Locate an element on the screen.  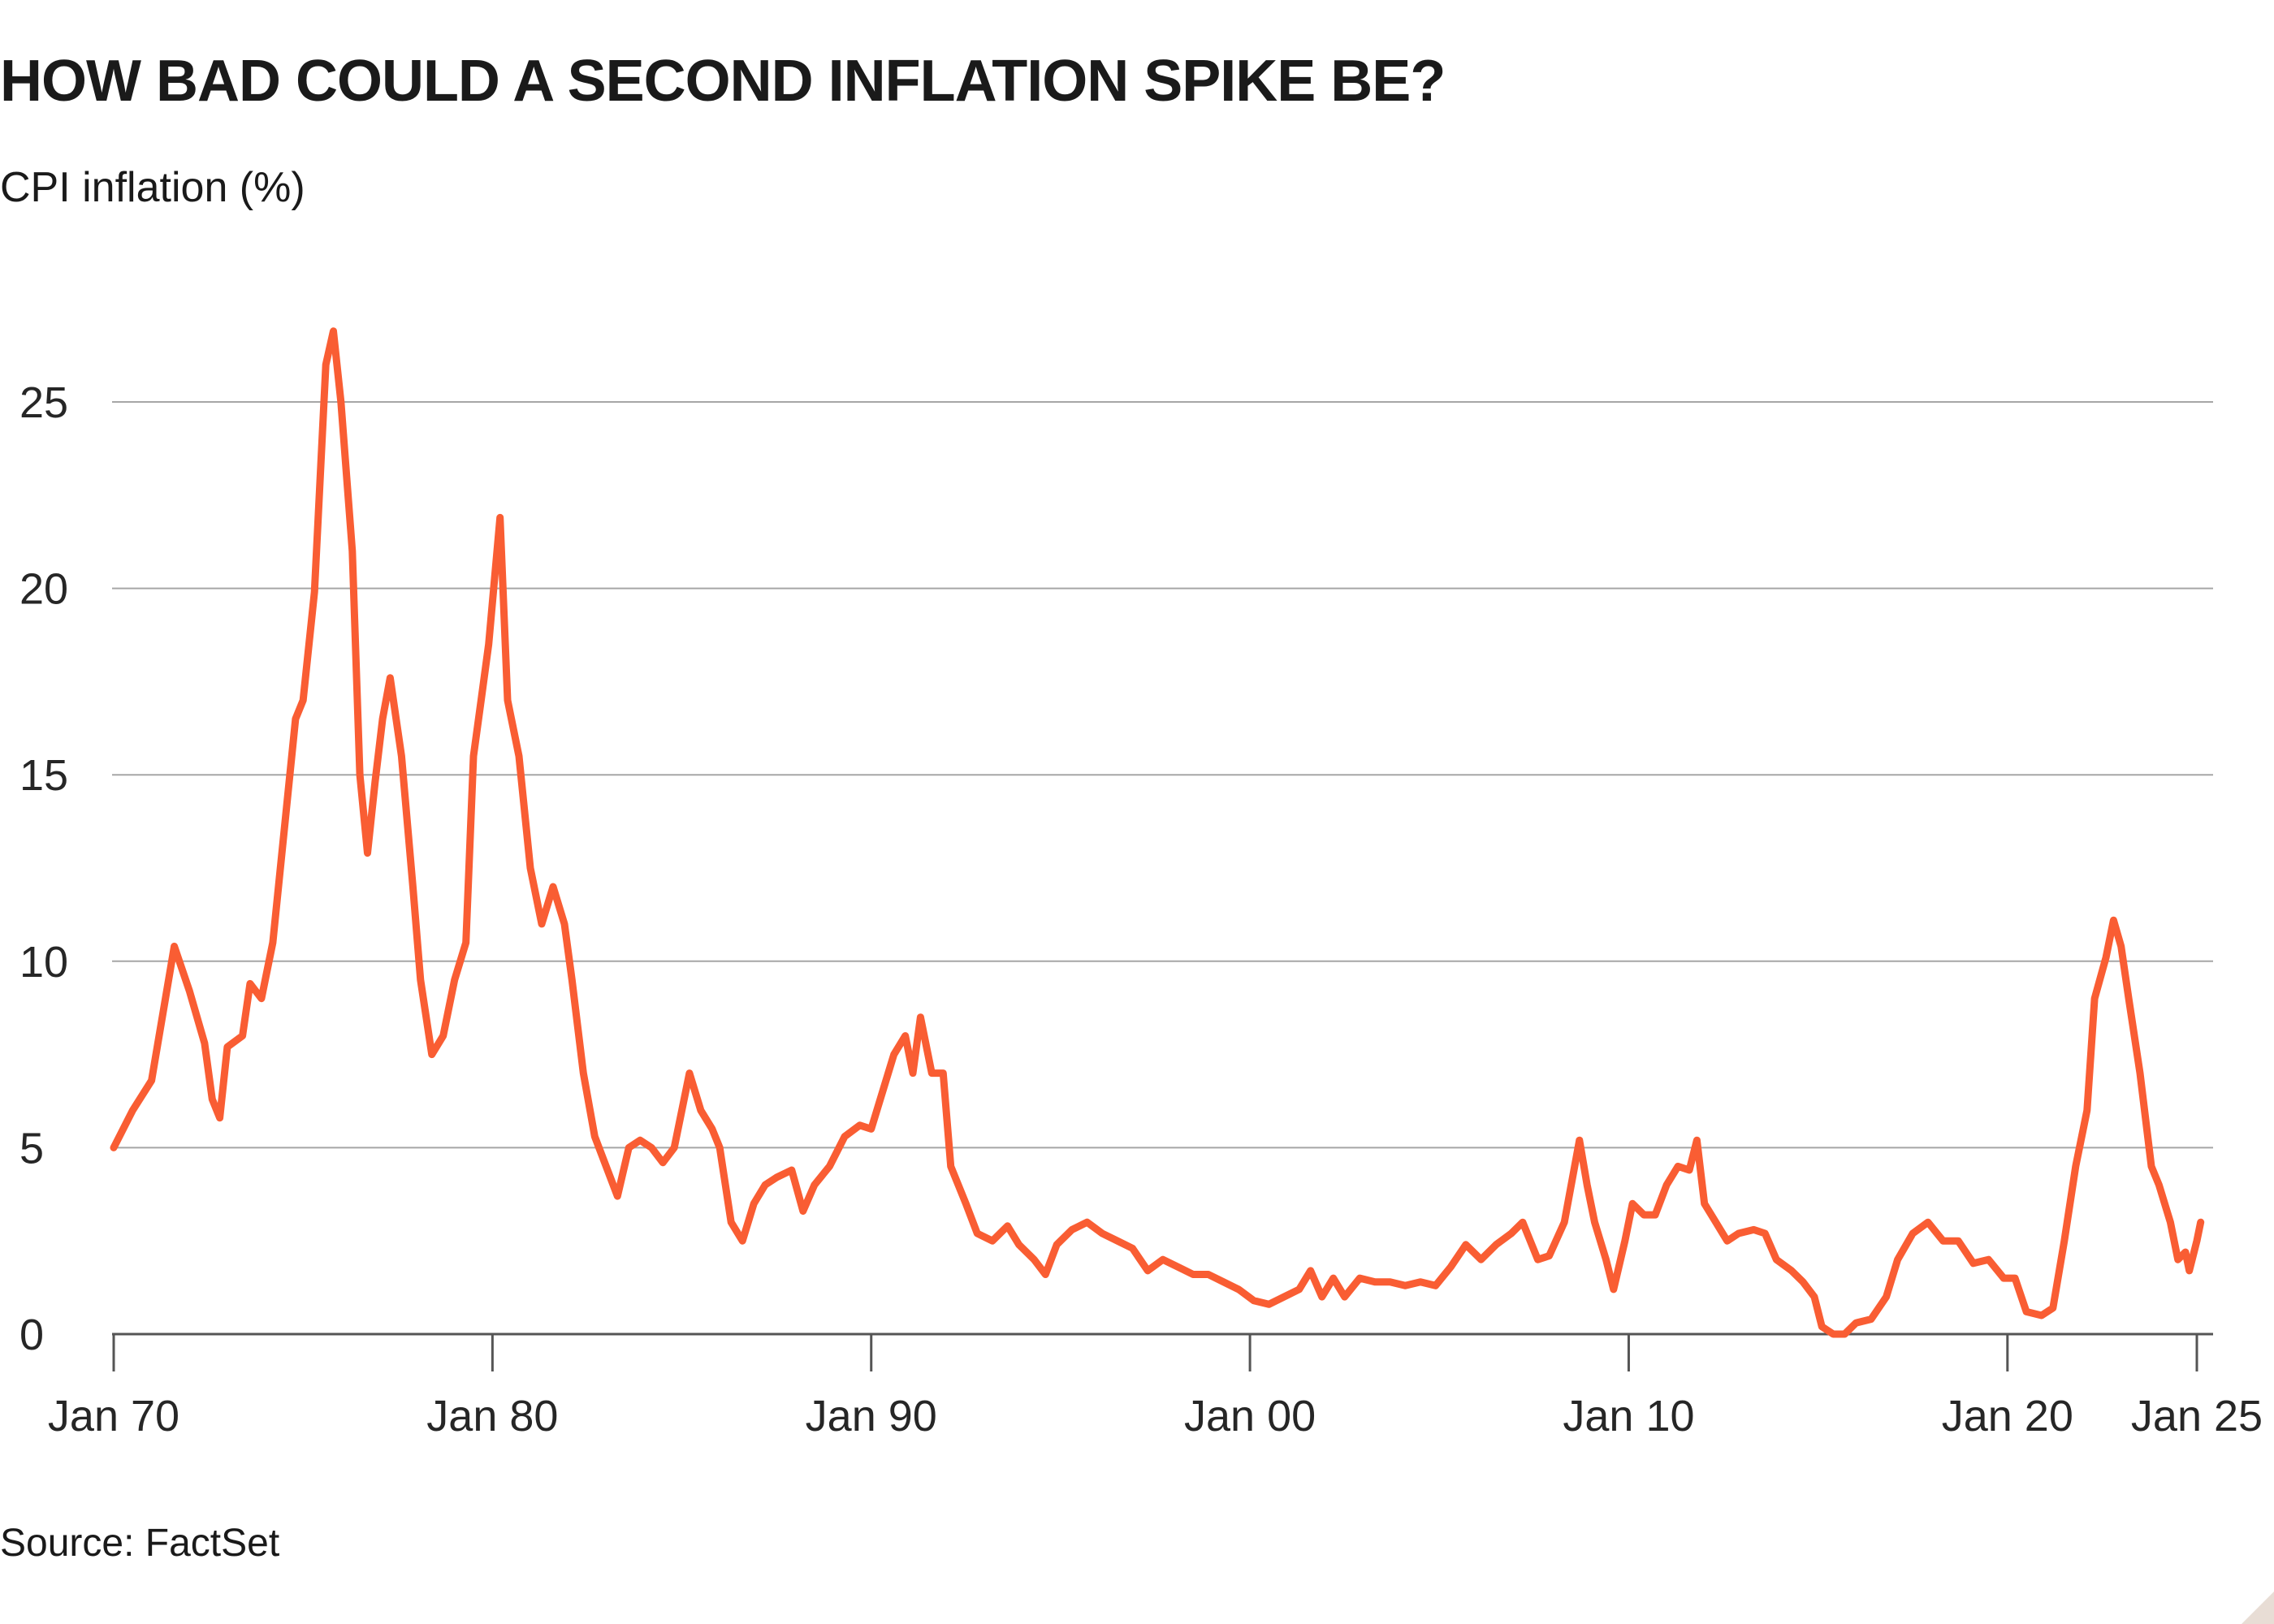
x-tick-label: Jan 80 is located at coordinates (492, 1416).